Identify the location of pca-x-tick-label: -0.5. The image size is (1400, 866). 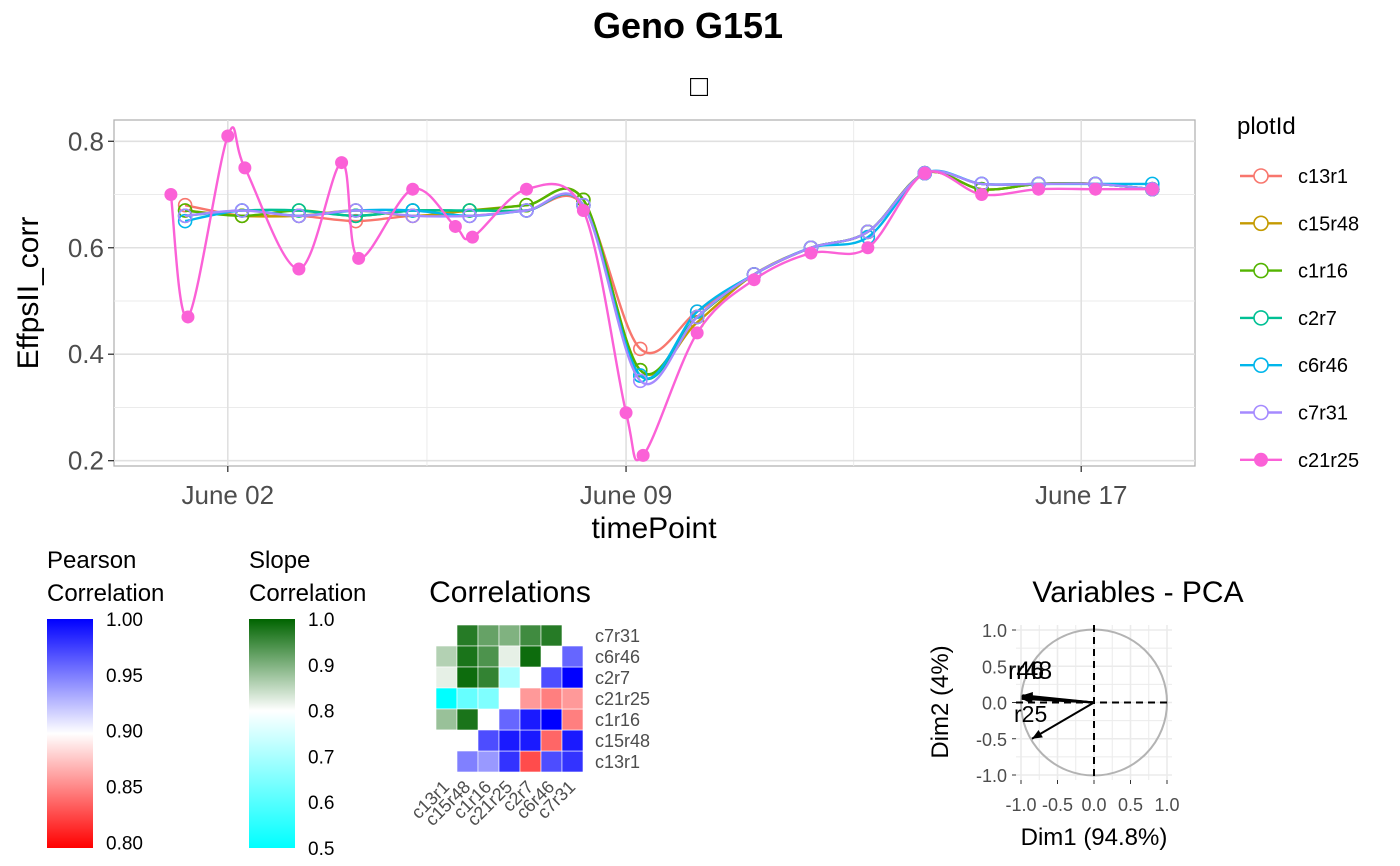
(1057, 805).